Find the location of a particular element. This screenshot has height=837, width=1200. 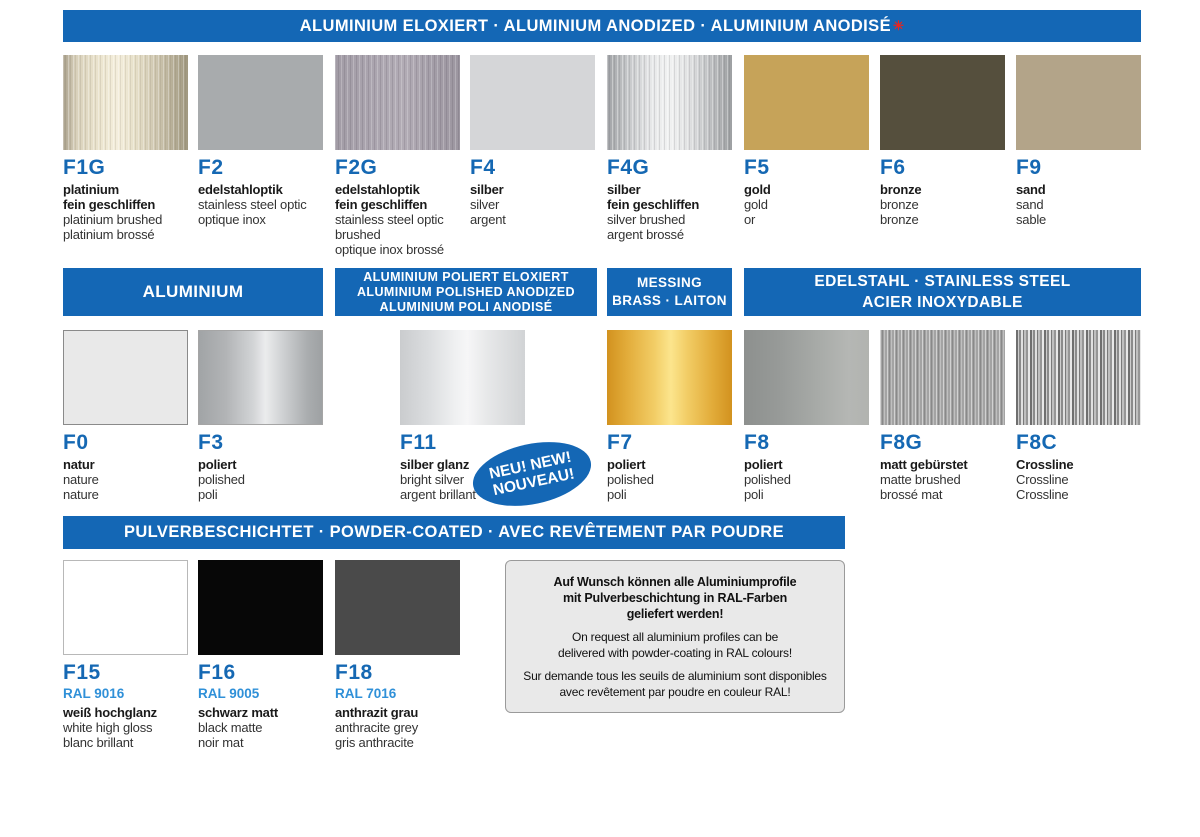

finish-card-f7: F7 poliert polished poli is located at coordinates (673, 416).